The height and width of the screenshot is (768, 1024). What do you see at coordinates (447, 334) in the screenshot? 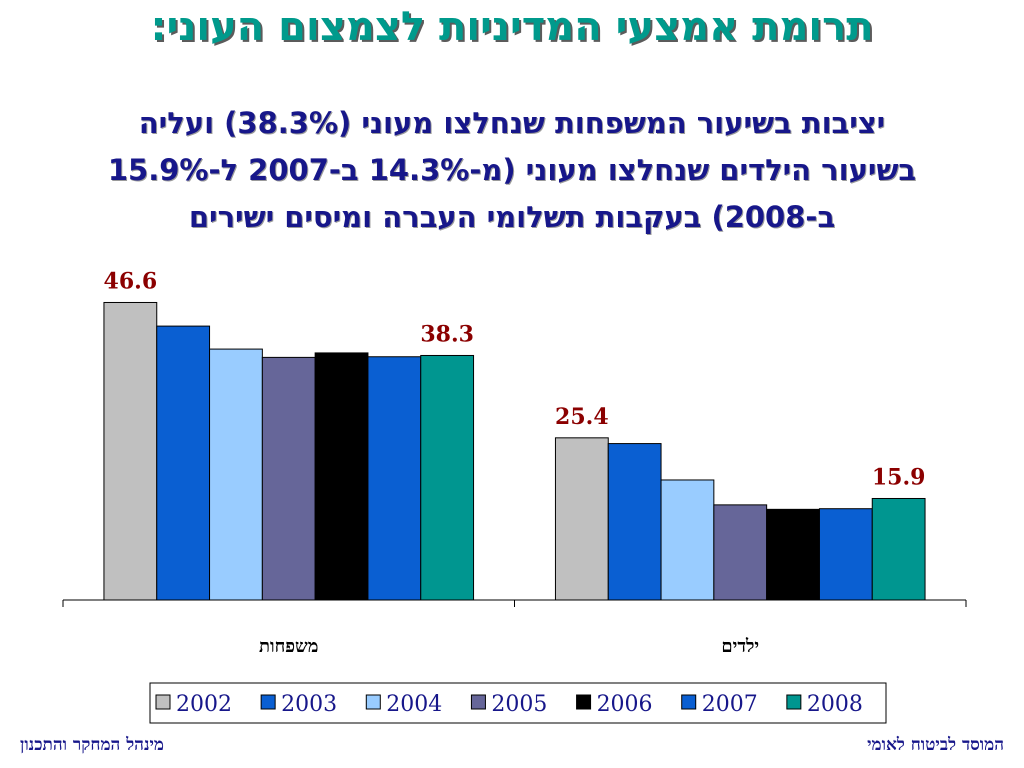
I see `data-label: 38.3` at bounding box center [447, 334].